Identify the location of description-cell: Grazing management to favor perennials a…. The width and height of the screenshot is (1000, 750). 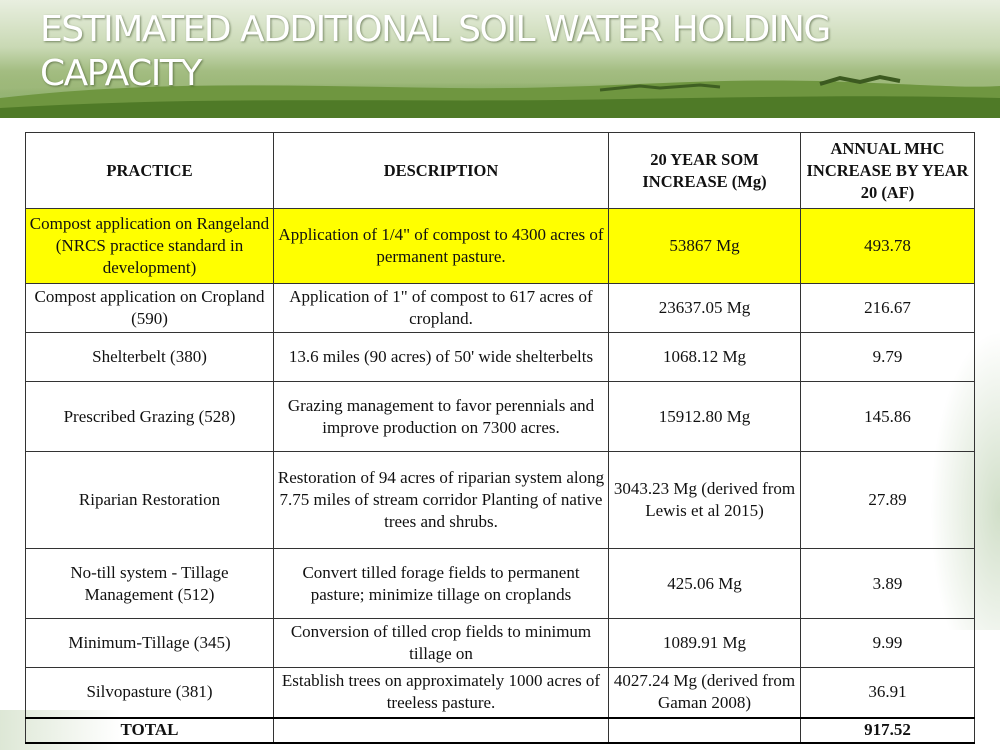
(441, 416).